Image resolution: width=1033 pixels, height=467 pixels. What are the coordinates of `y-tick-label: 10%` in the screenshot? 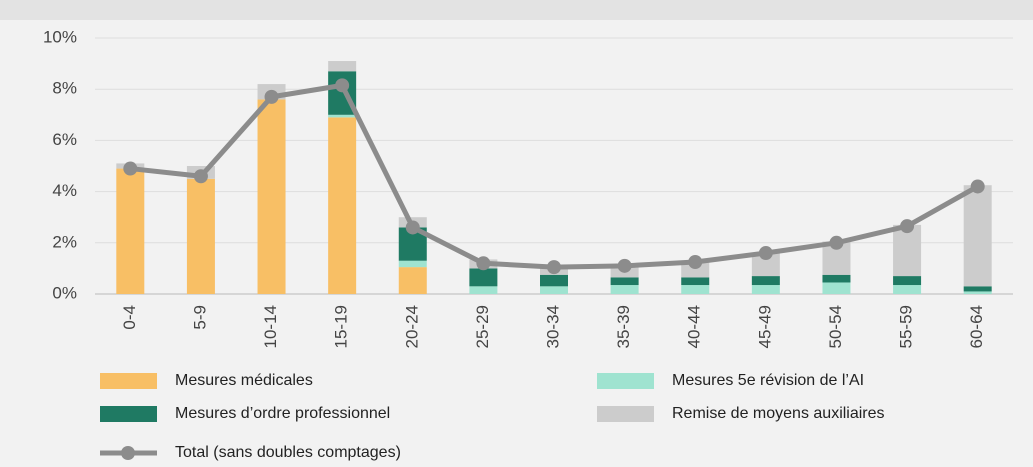 It's located at (60, 36).